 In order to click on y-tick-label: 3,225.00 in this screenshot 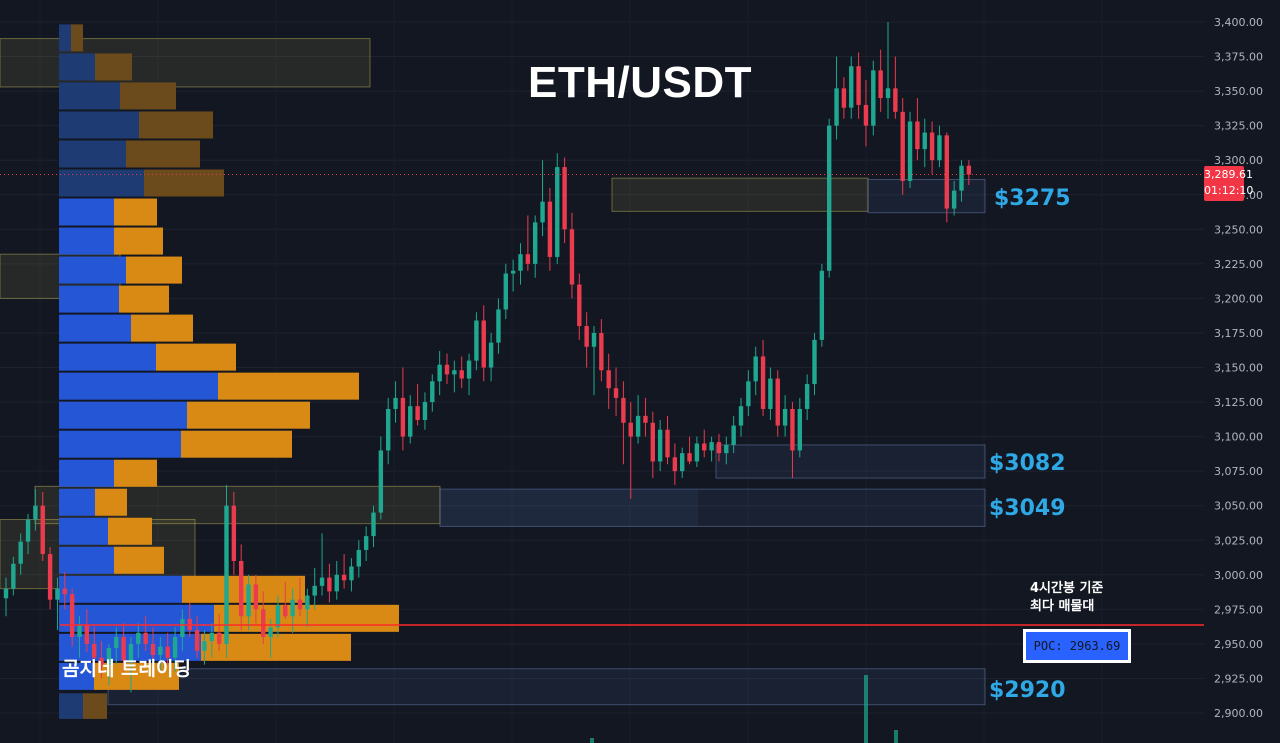, I will do `click(1238, 264)`.